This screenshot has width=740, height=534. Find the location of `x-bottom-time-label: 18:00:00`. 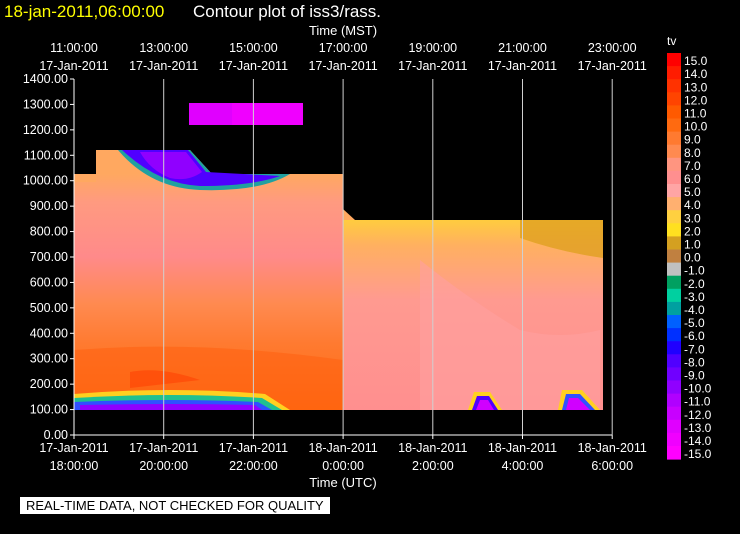

x-bottom-time-label: 18:00:00 is located at coordinates (74, 466).